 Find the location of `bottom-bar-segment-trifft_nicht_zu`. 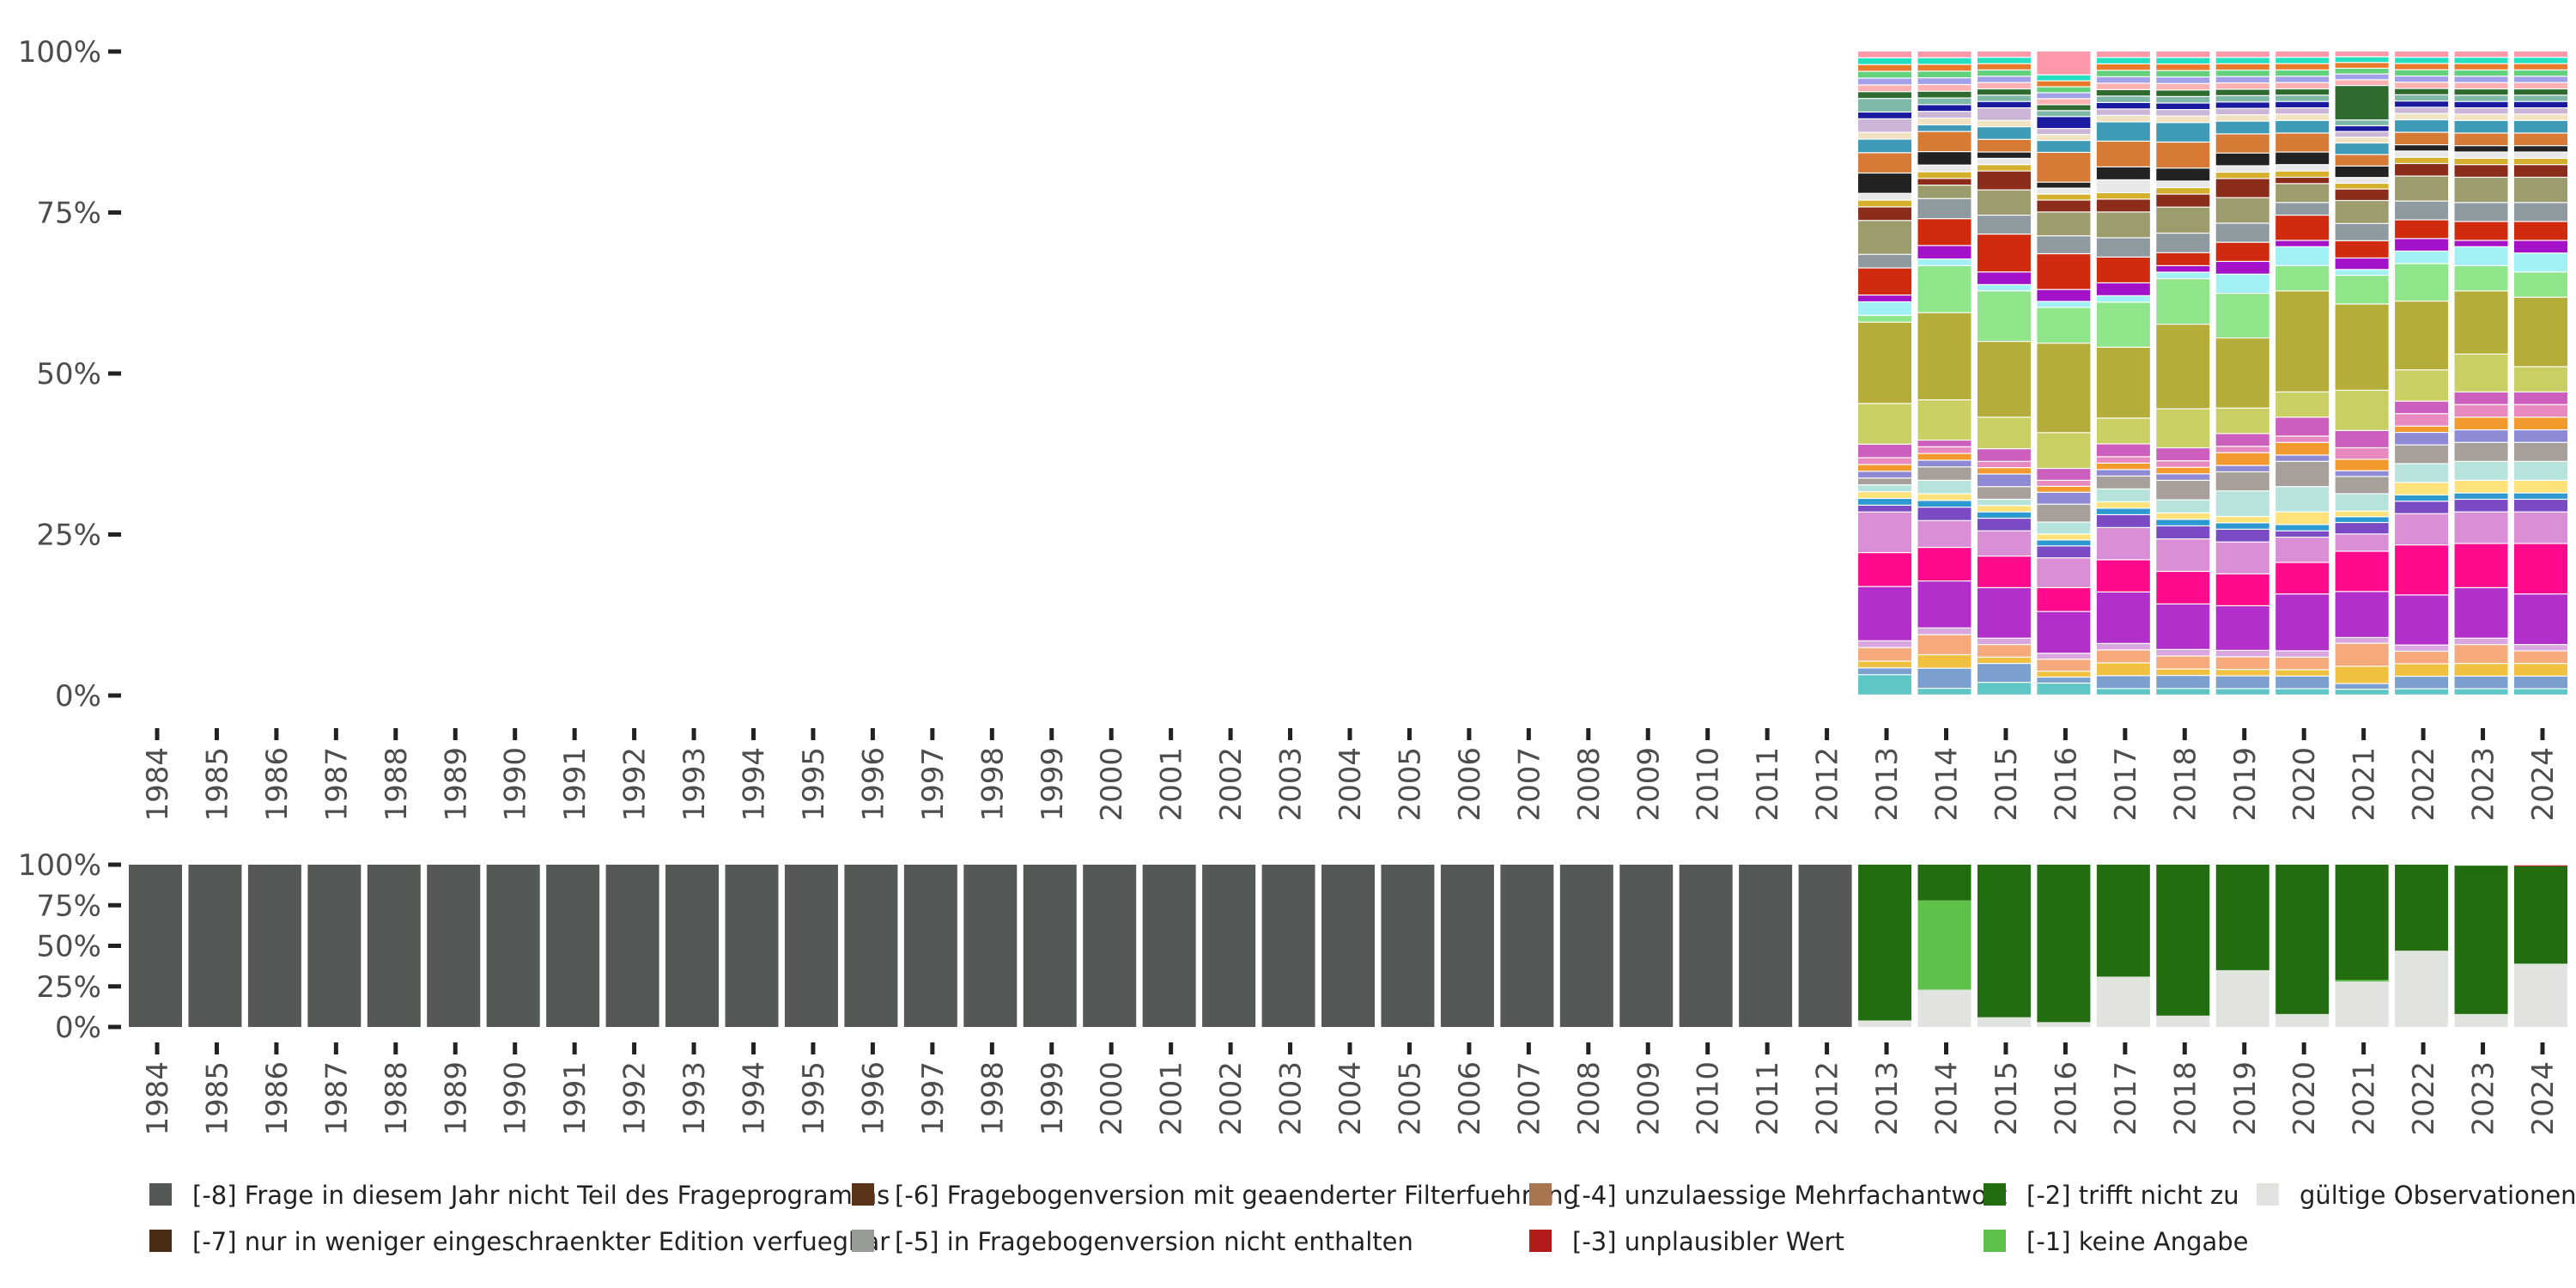

bottom-bar-segment-trifft_nicht_zu is located at coordinates (2481, 940).